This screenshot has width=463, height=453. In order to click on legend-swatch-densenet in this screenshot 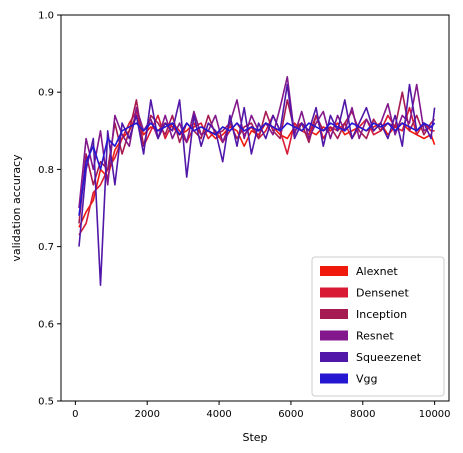, I will do `click(334, 292)`.